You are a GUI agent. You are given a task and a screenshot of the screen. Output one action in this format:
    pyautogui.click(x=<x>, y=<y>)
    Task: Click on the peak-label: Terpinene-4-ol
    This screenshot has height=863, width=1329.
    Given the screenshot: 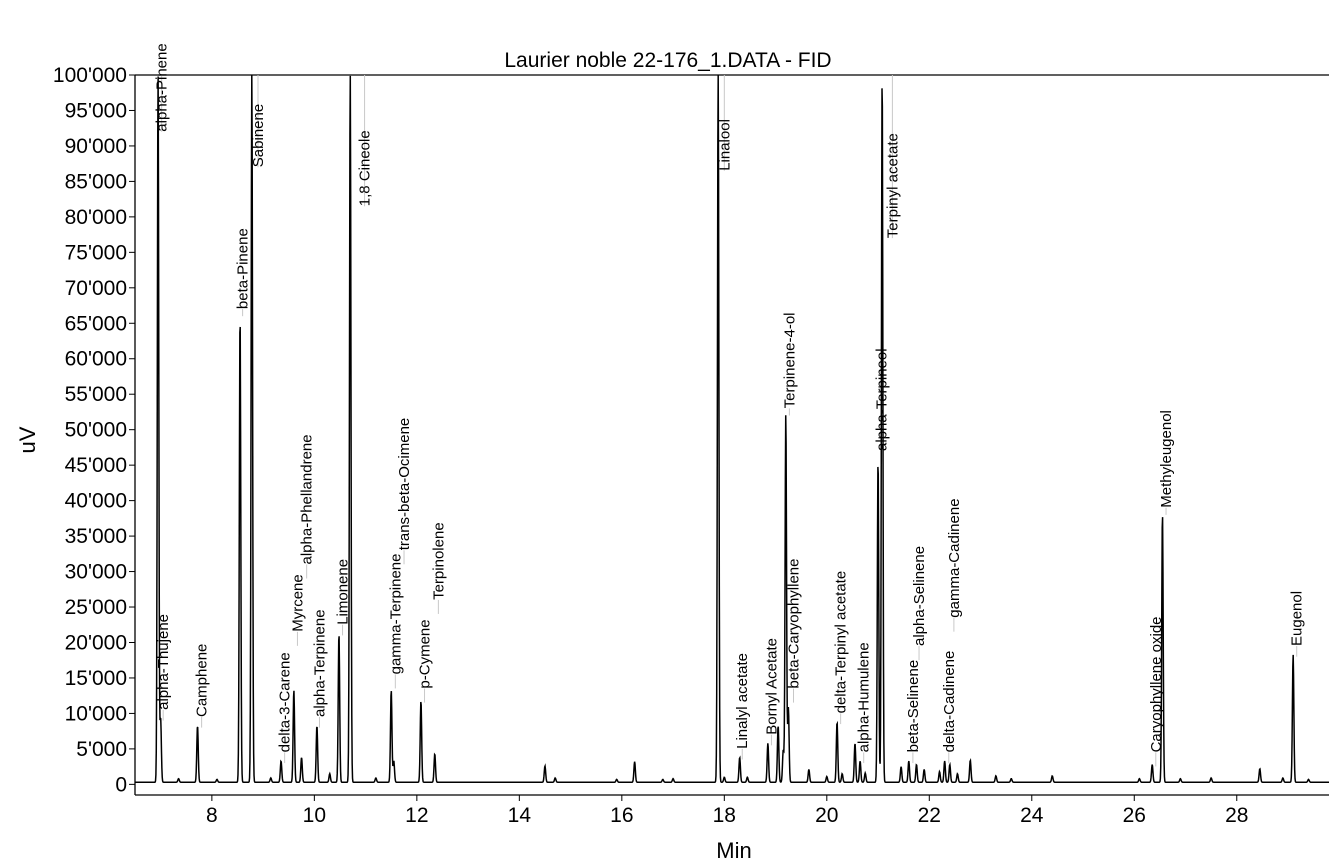 What is the action you would take?
    pyautogui.click(x=789, y=361)
    